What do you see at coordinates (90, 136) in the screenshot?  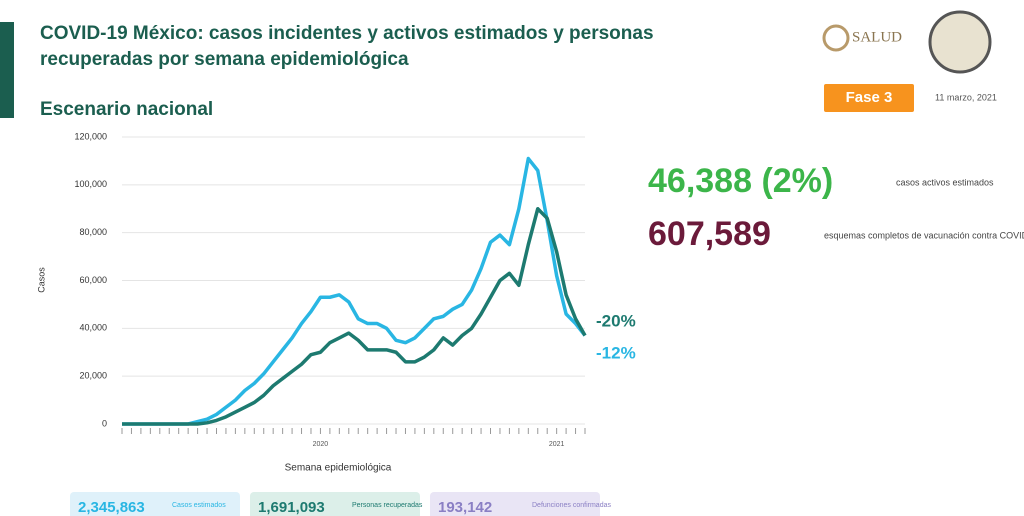 I see `y-tick-label: 120,000` at bounding box center [90, 136].